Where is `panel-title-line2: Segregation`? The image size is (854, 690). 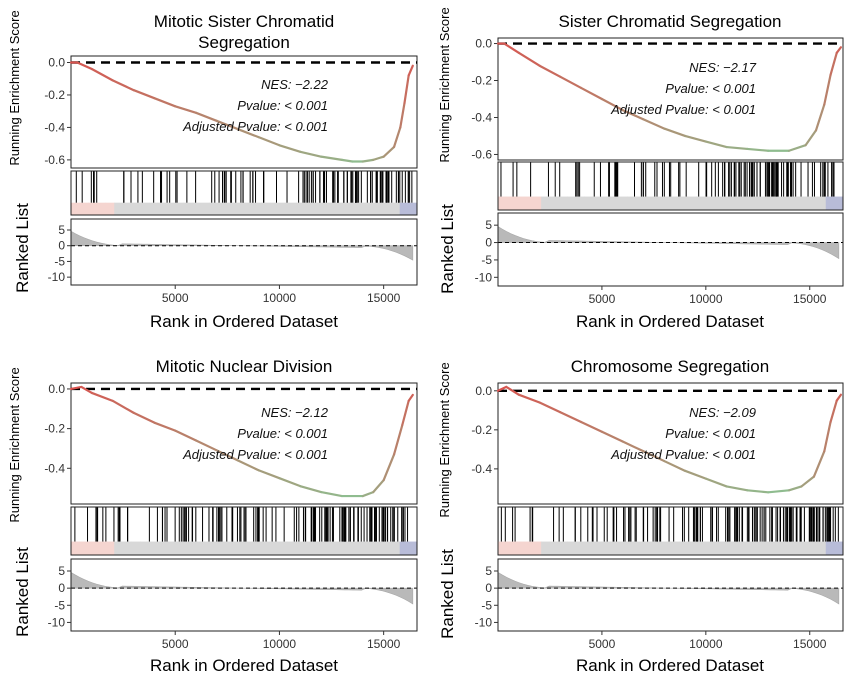
panel-title-line2: Segregation is located at coordinates (244, 42).